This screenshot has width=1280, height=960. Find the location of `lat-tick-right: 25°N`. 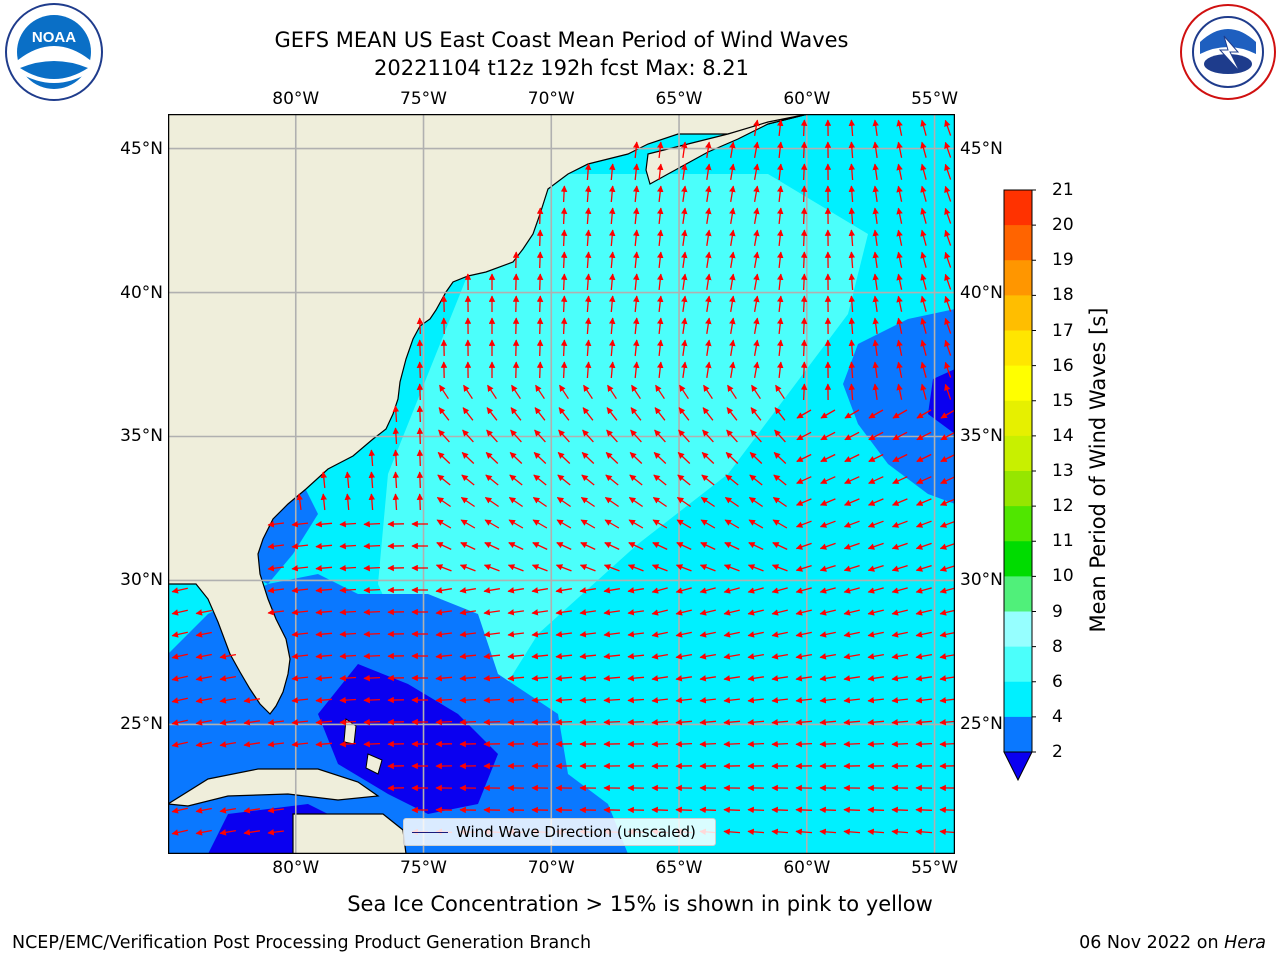

lat-tick-right: 25°N is located at coordinates (981, 724).